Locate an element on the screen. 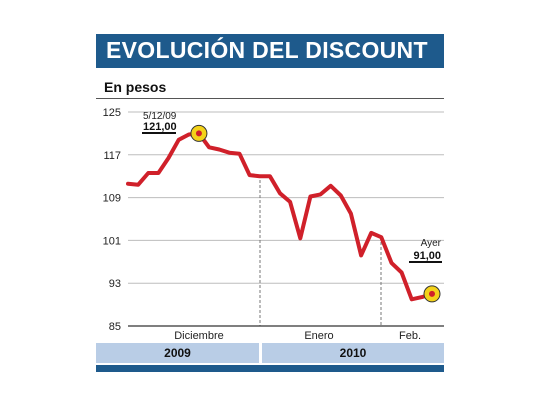 The height and width of the screenshot is (405, 540). year-row: 2009 2010 is located at coordinates (270, 353).